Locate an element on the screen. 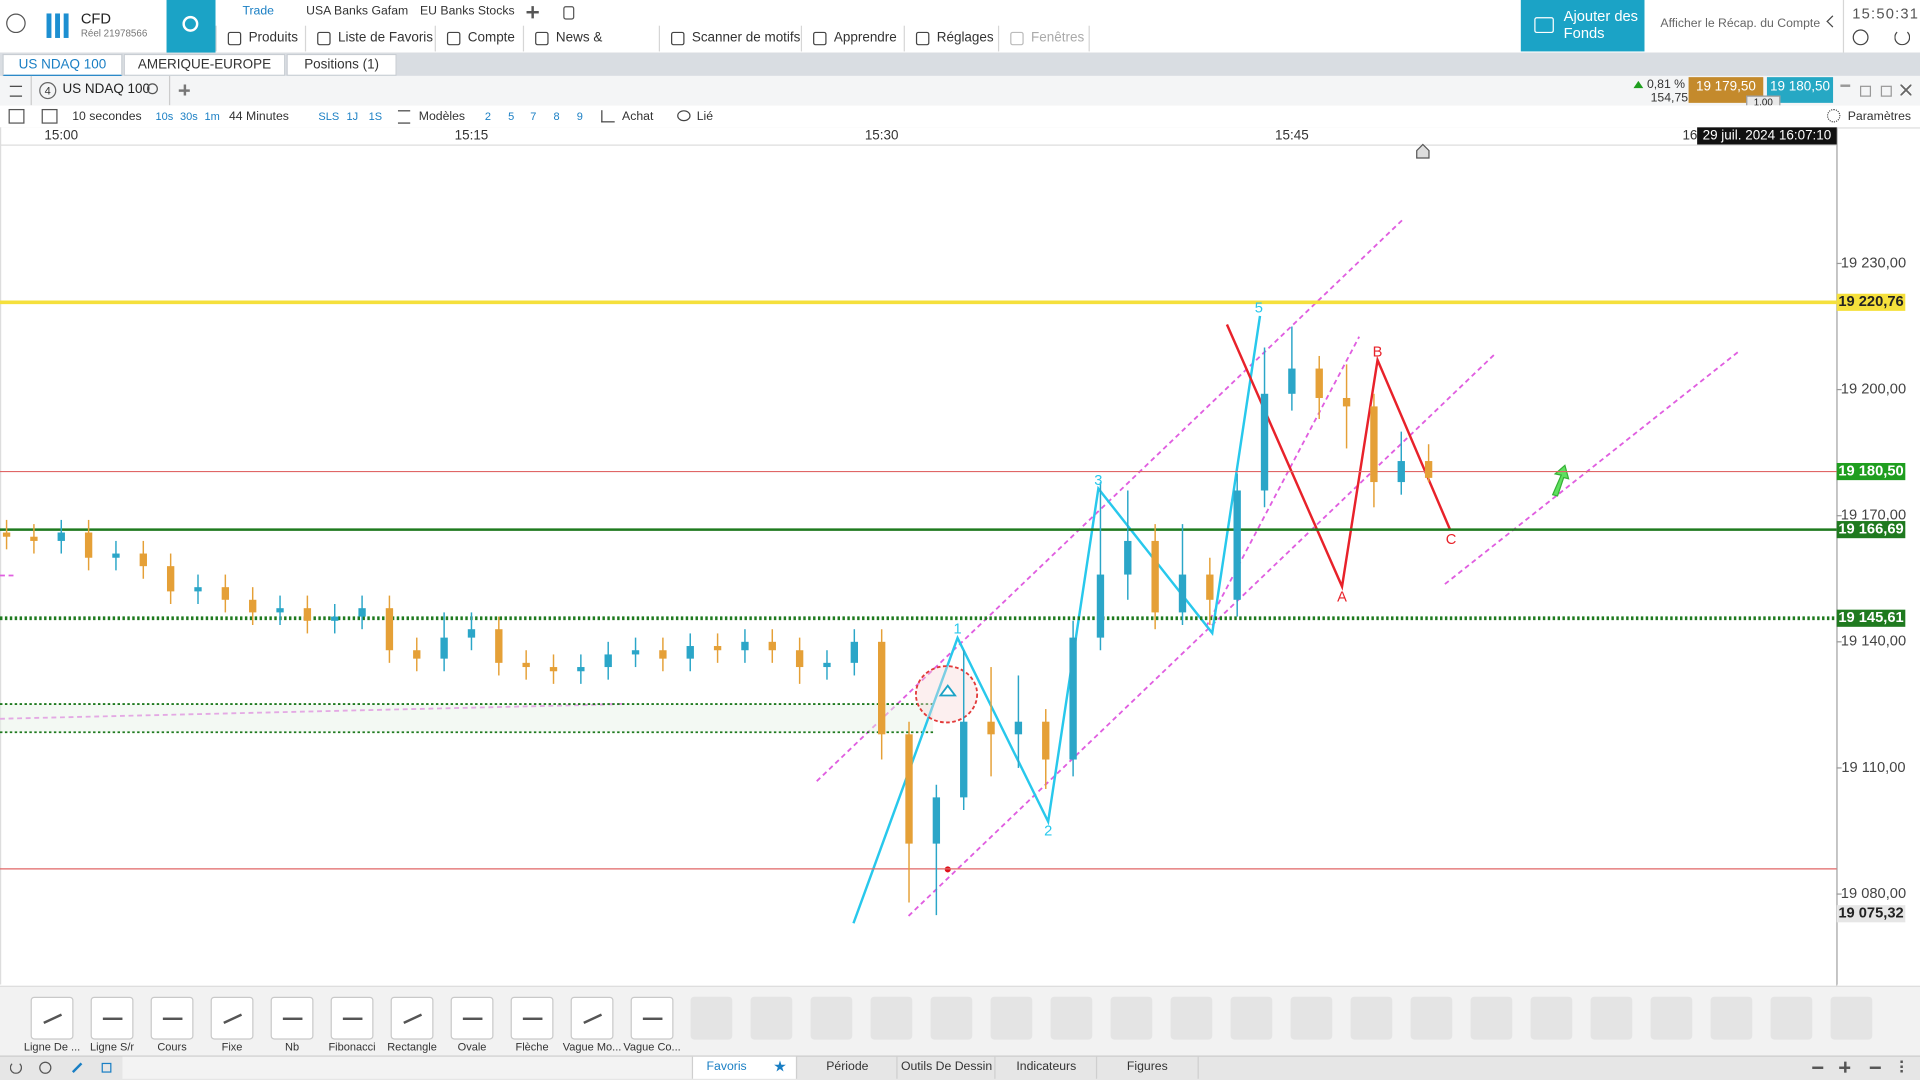 This screenshot has width=1920, height=1080. bottom-tab: Indicateurs is located at coordinates (1045, 1067).